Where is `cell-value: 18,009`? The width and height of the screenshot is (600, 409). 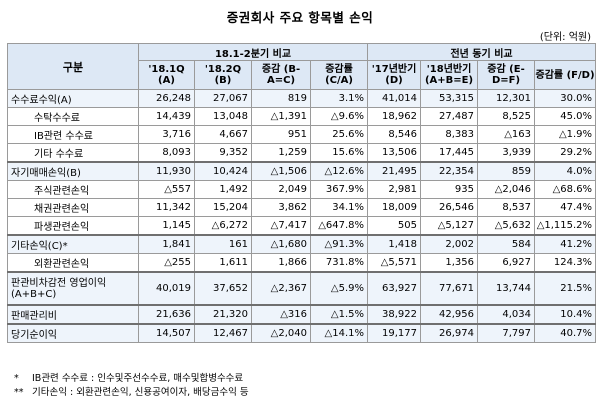
cell-value: 18,009 is located at coordinates (394, 207).